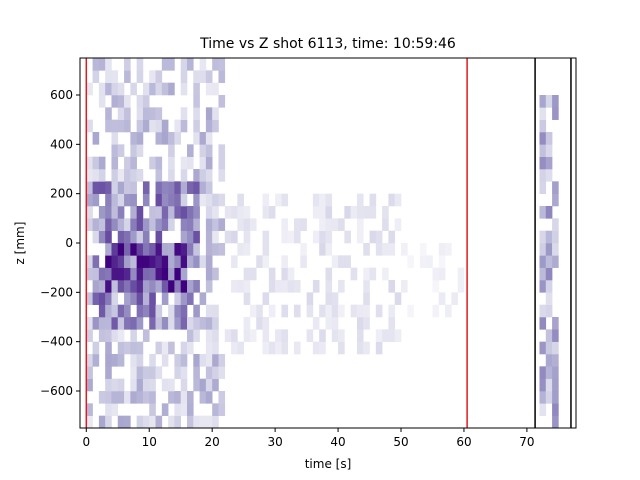  What do you see at coordinates (61, 144) in the screenshot?
I see `y-tick-label: 400` at bounding box center [61, 144].